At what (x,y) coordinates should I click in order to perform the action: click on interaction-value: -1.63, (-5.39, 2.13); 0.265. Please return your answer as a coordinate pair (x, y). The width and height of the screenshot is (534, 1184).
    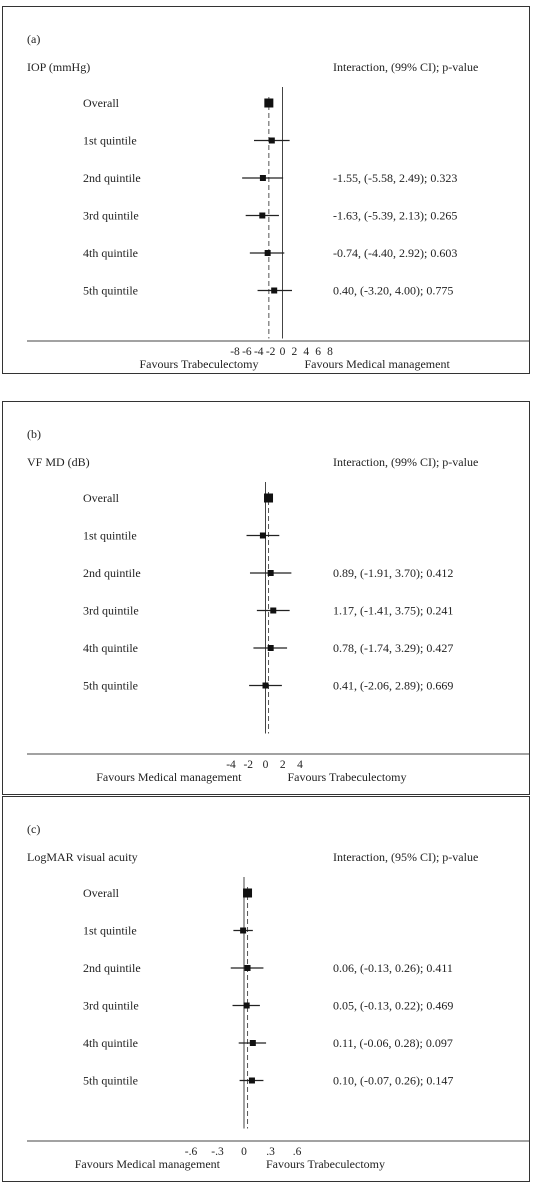
    Looking at the image, I should click on (395, 216).